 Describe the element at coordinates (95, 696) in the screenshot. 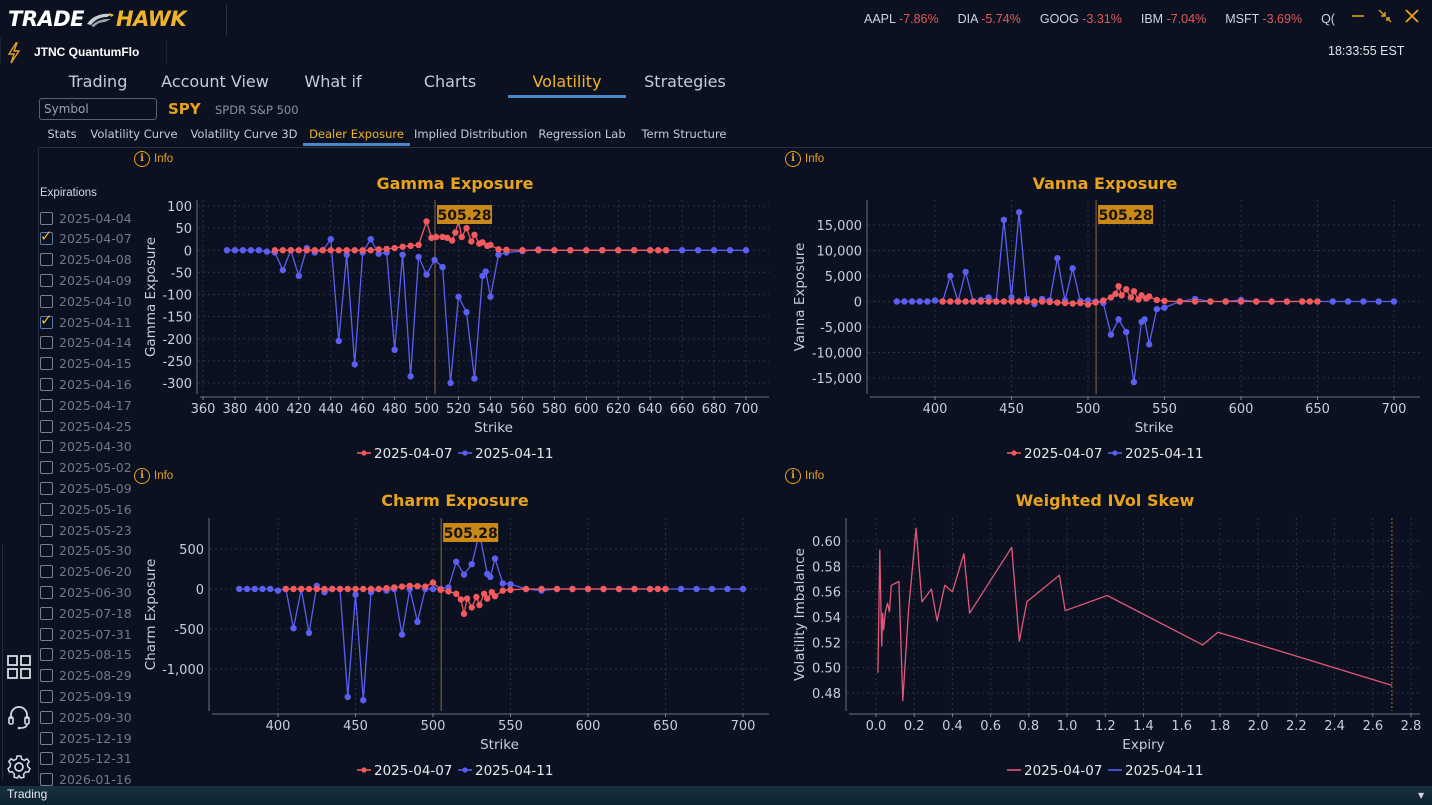

I see `expiration-date: 2025-09-19` at that location.